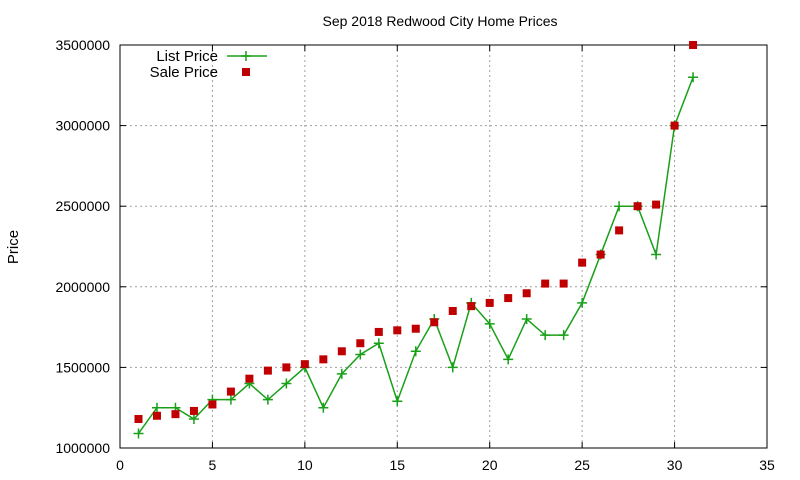  Describe the element at coordinates (213, 465) in the screenshot. I see `x-tick-label: 5` at that location.